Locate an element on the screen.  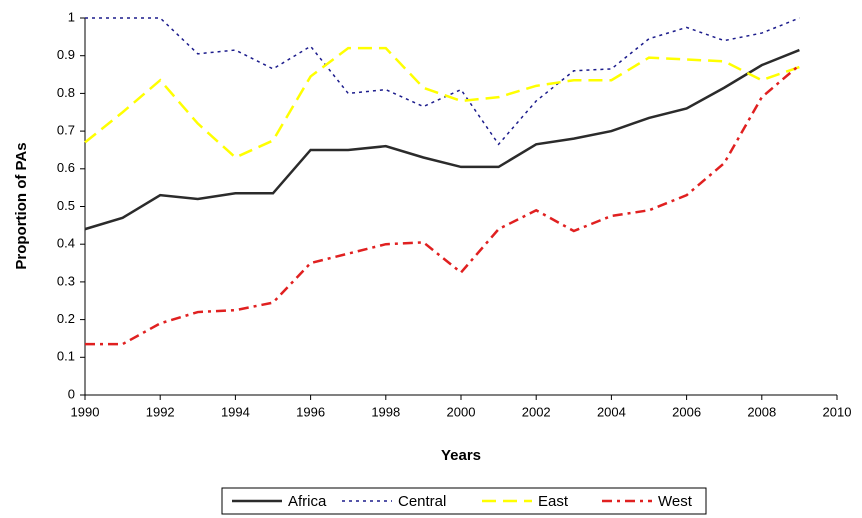
y-tick-label: 1 is located at coordinates (71, 16).